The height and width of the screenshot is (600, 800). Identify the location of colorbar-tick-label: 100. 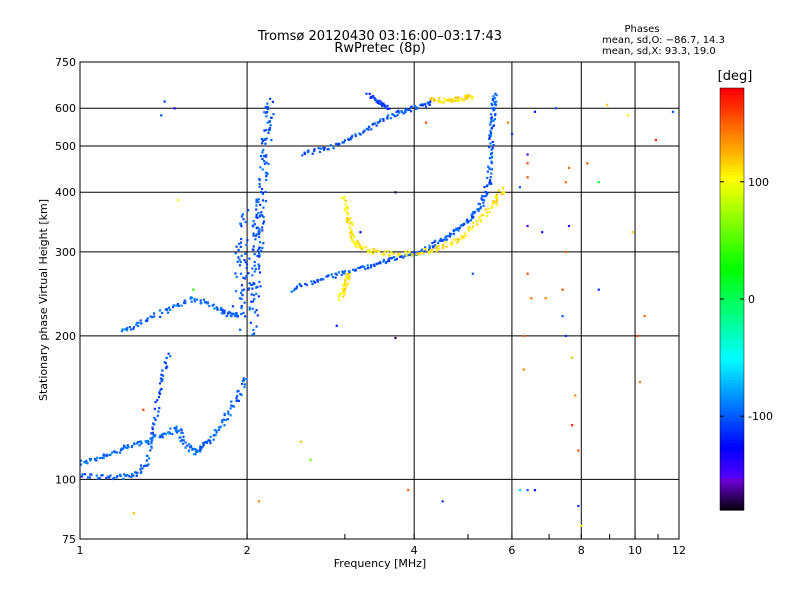
(758, 182).